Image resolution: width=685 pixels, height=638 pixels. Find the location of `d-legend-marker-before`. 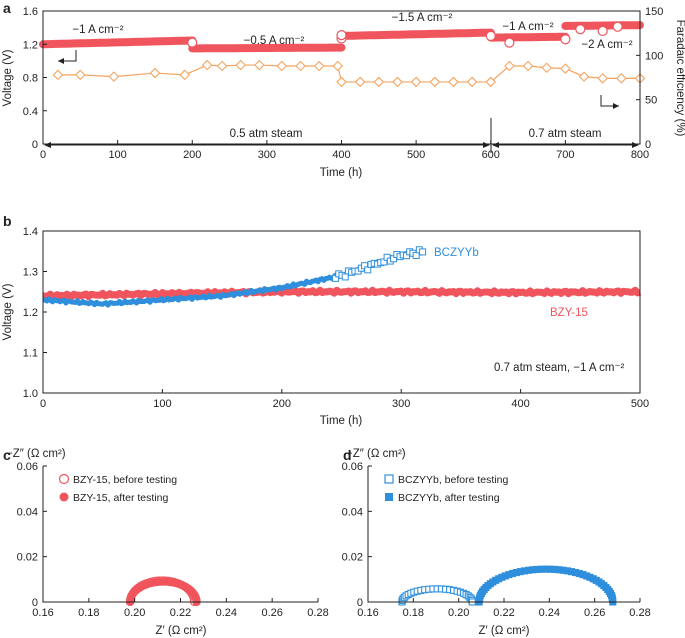

d-legend-marker-before is located at coordinates (389, 479).